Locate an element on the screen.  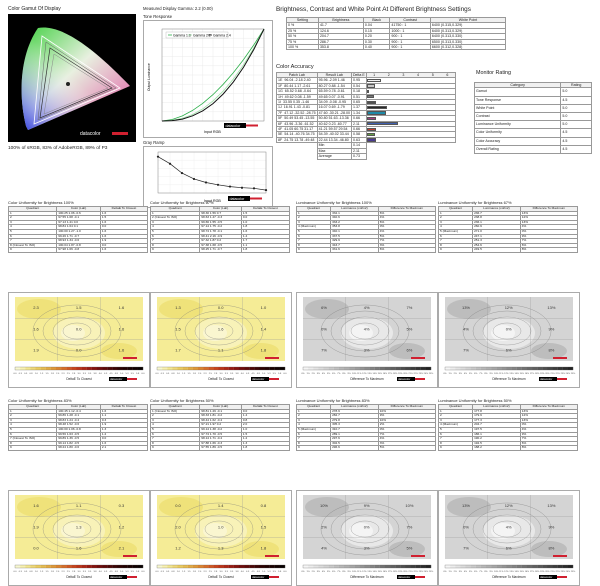
scale-caption: Difference To Maximum is located at coordinates (509, 379).